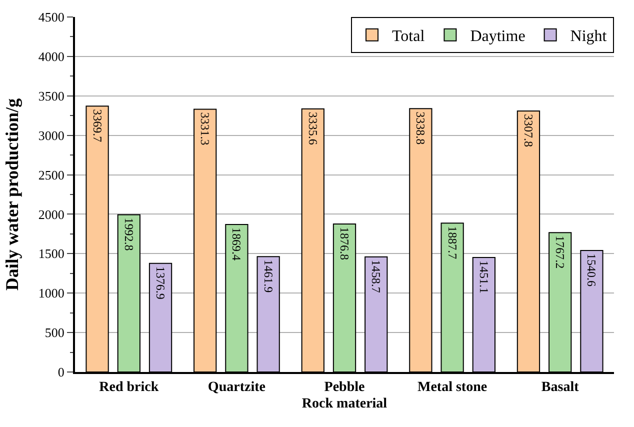  Describe the element at coordinates (51, 56) in the screenshot. I see `y-tick-label: 4000` at that location.